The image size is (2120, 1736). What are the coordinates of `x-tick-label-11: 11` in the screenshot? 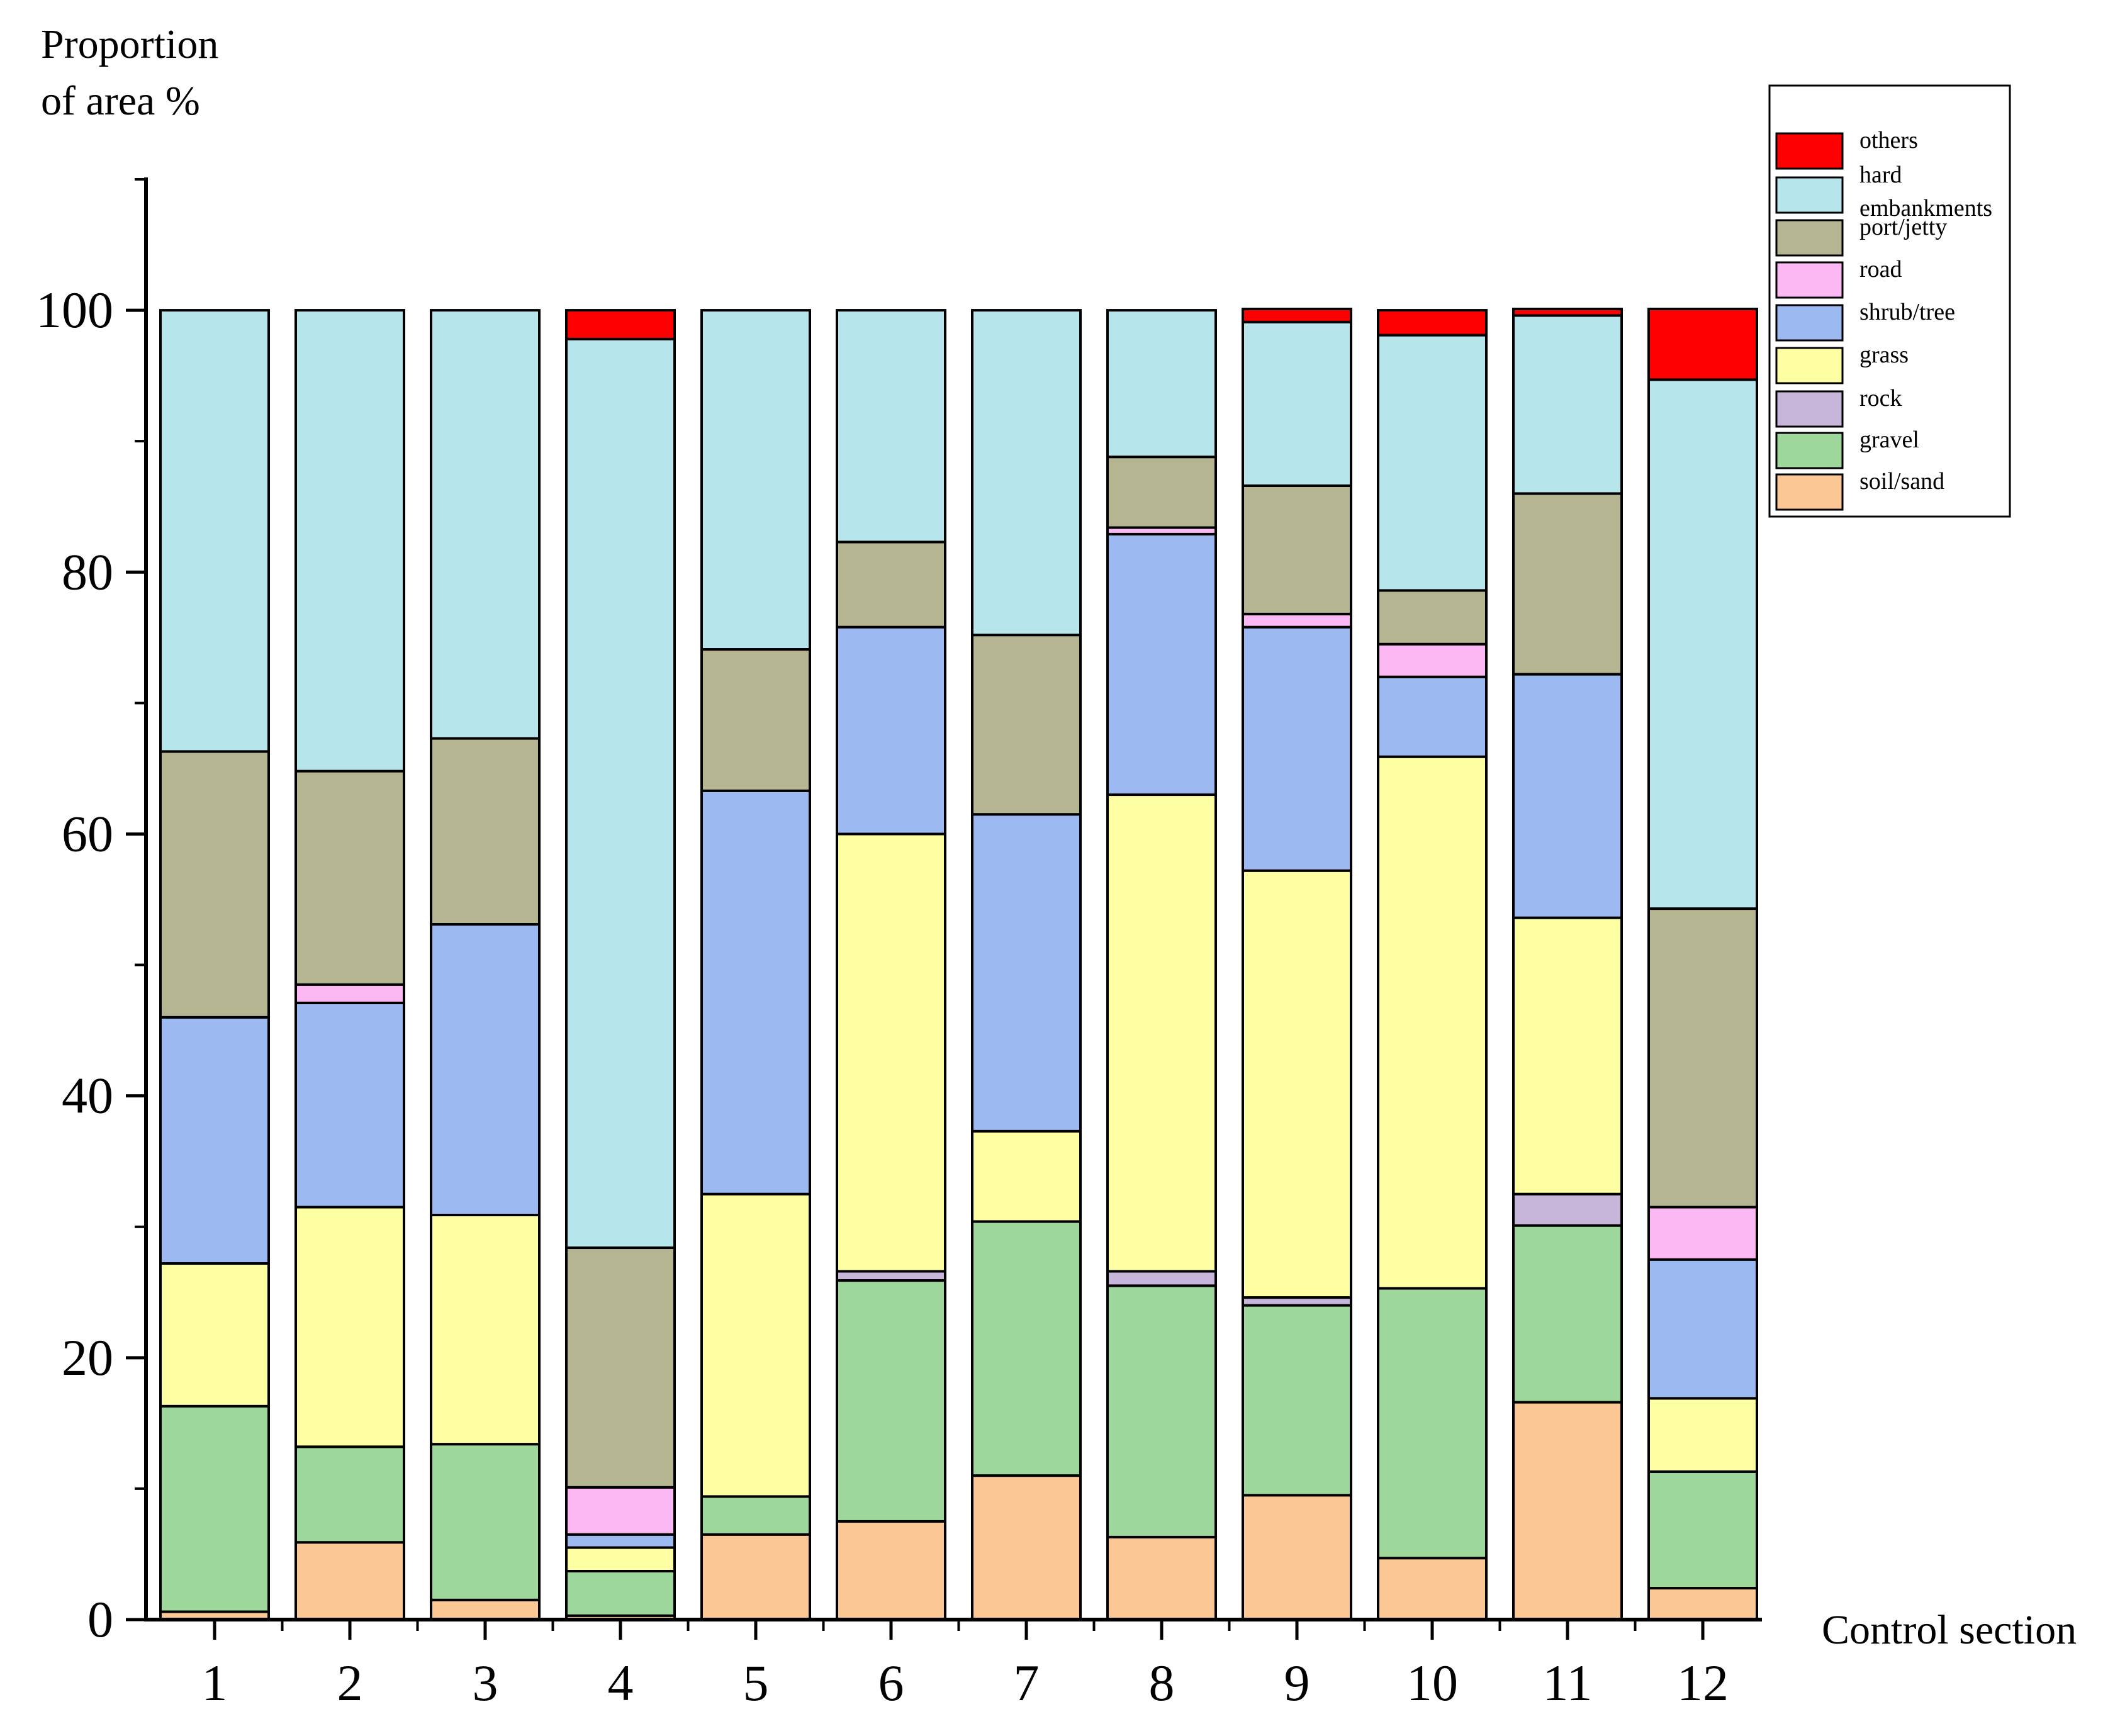 It's located at (1568, 1682).